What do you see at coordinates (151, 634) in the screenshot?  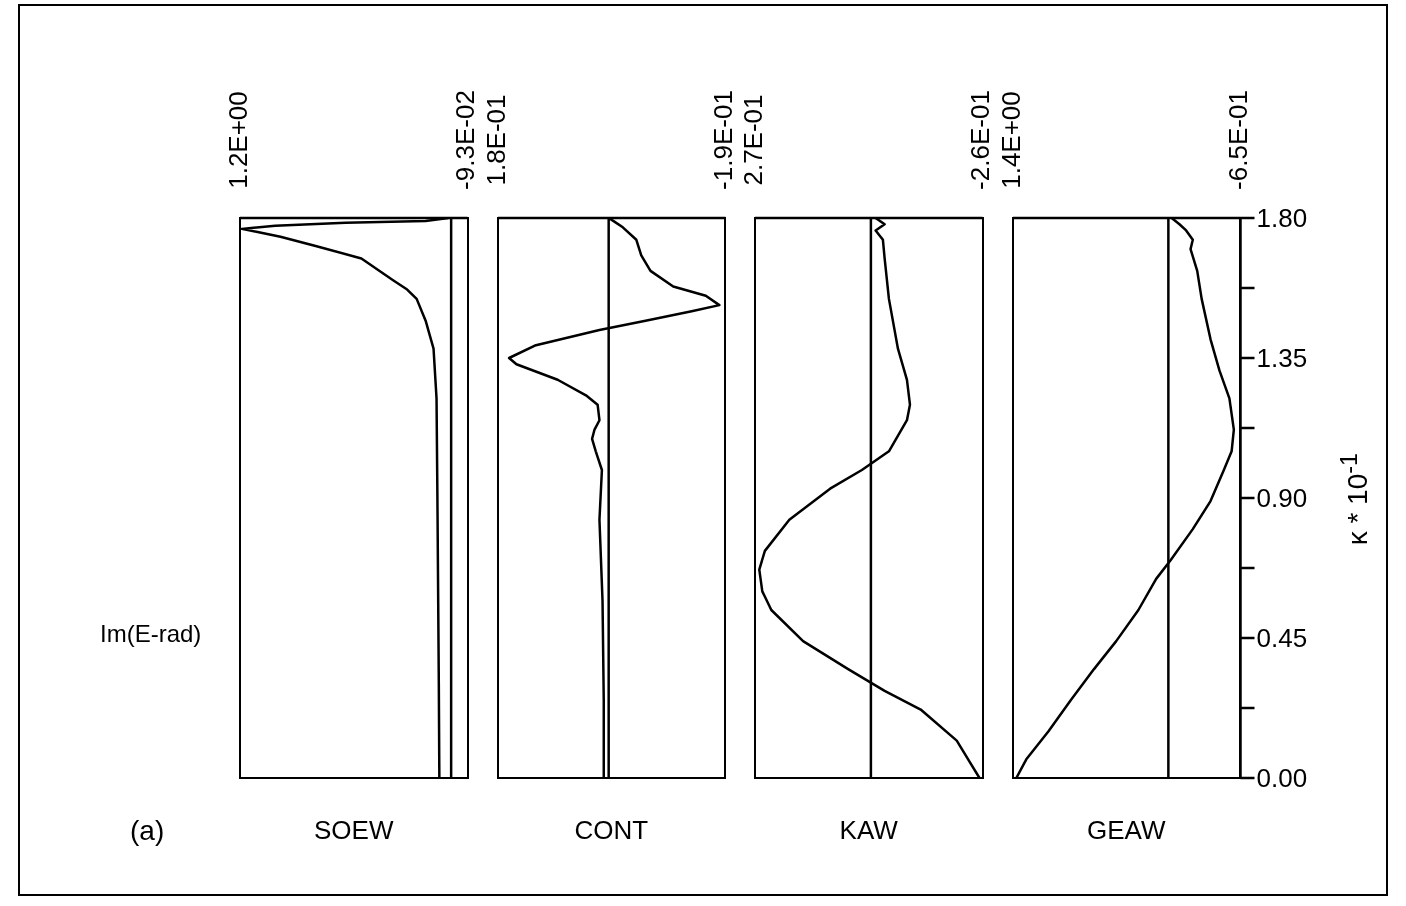 I see `text: Im(E-rad)` at bounding box center [151, 634].